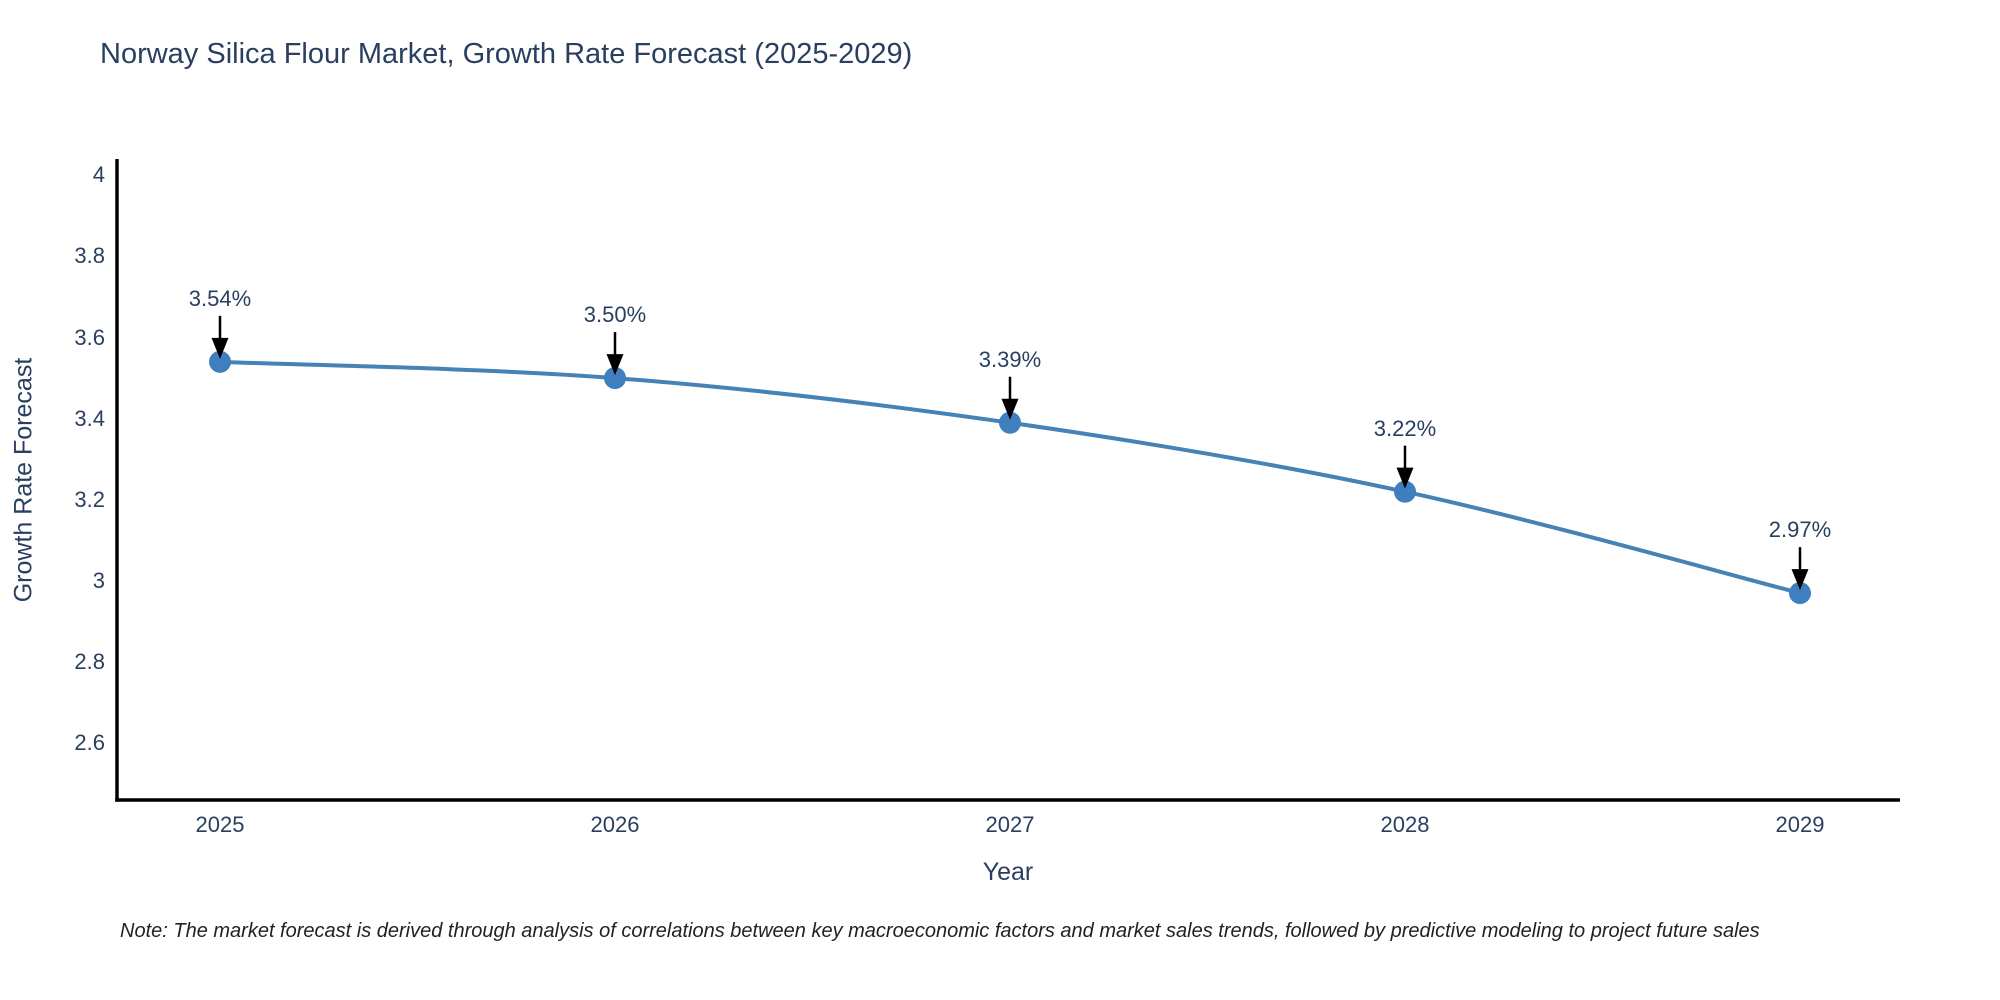  Describe the element at coordinates (89, 256) in the screenshot. I see `y-tick-label: 3.8` at that location.